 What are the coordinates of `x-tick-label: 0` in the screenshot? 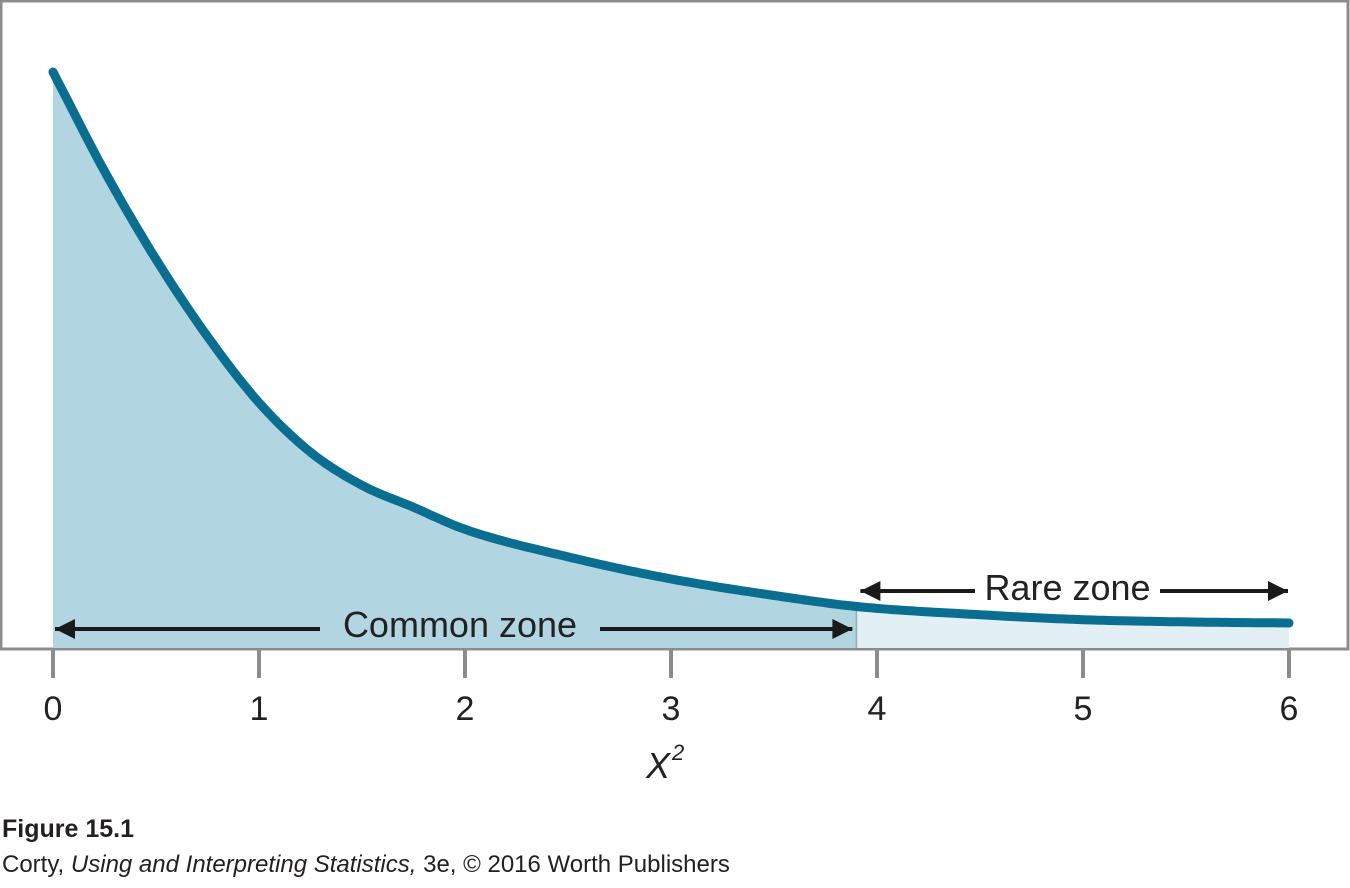 It's located at (53, 709).